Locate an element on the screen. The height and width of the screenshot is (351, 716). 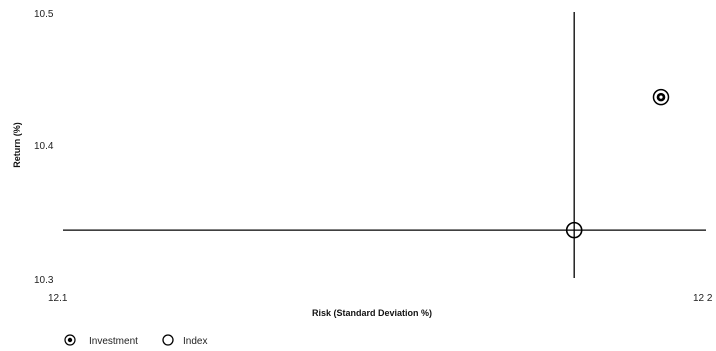
data-markers is located at coordinates (617, 163).